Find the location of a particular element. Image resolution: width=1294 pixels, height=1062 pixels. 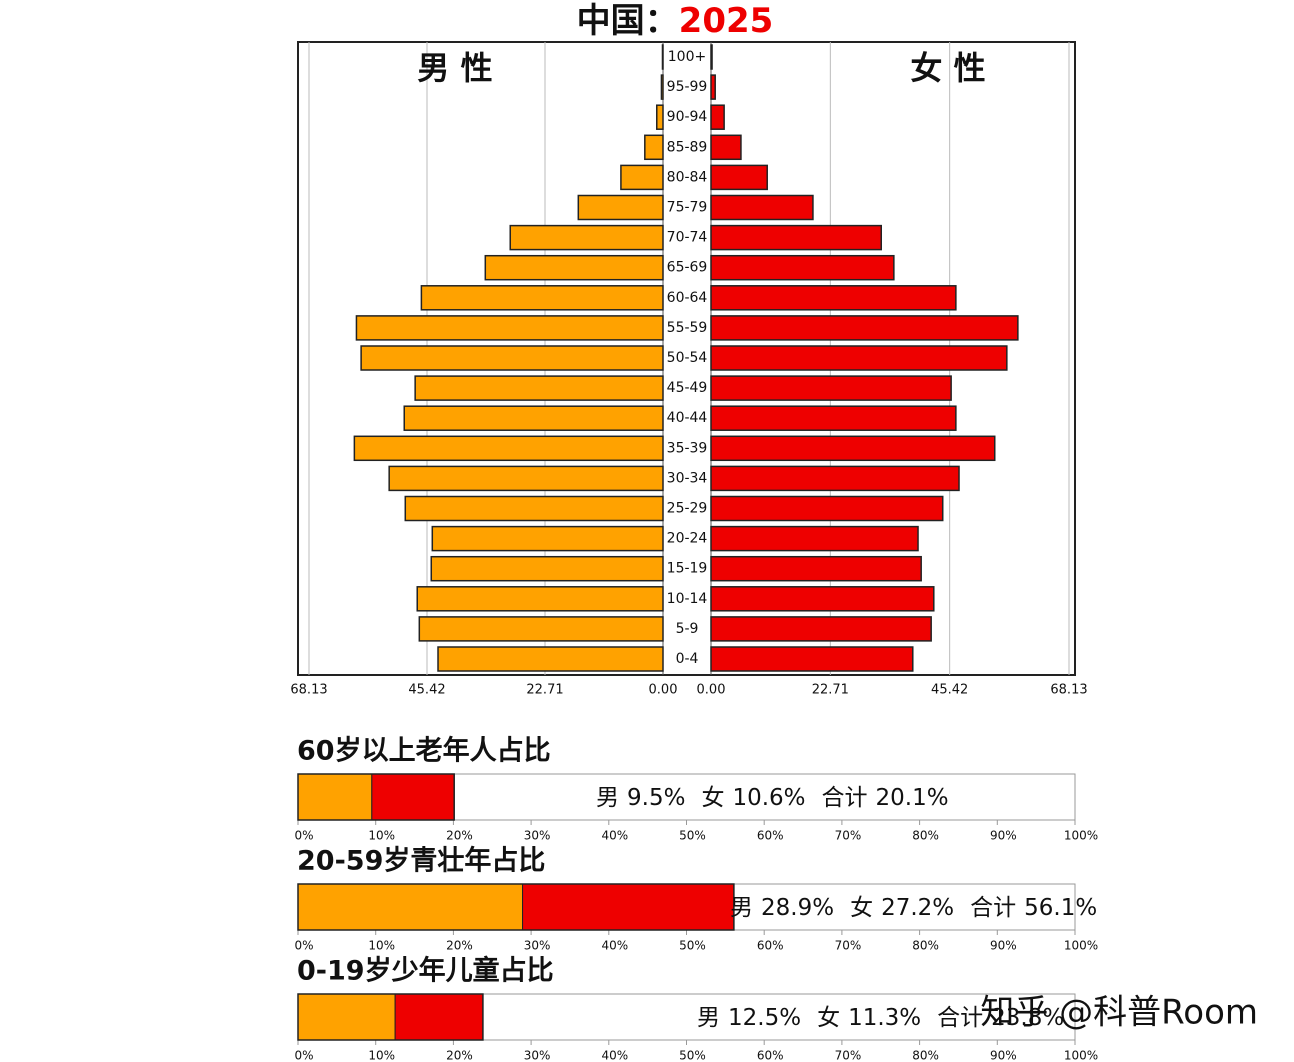

total-label: 56.1% is located at coordinates (1060, 908).